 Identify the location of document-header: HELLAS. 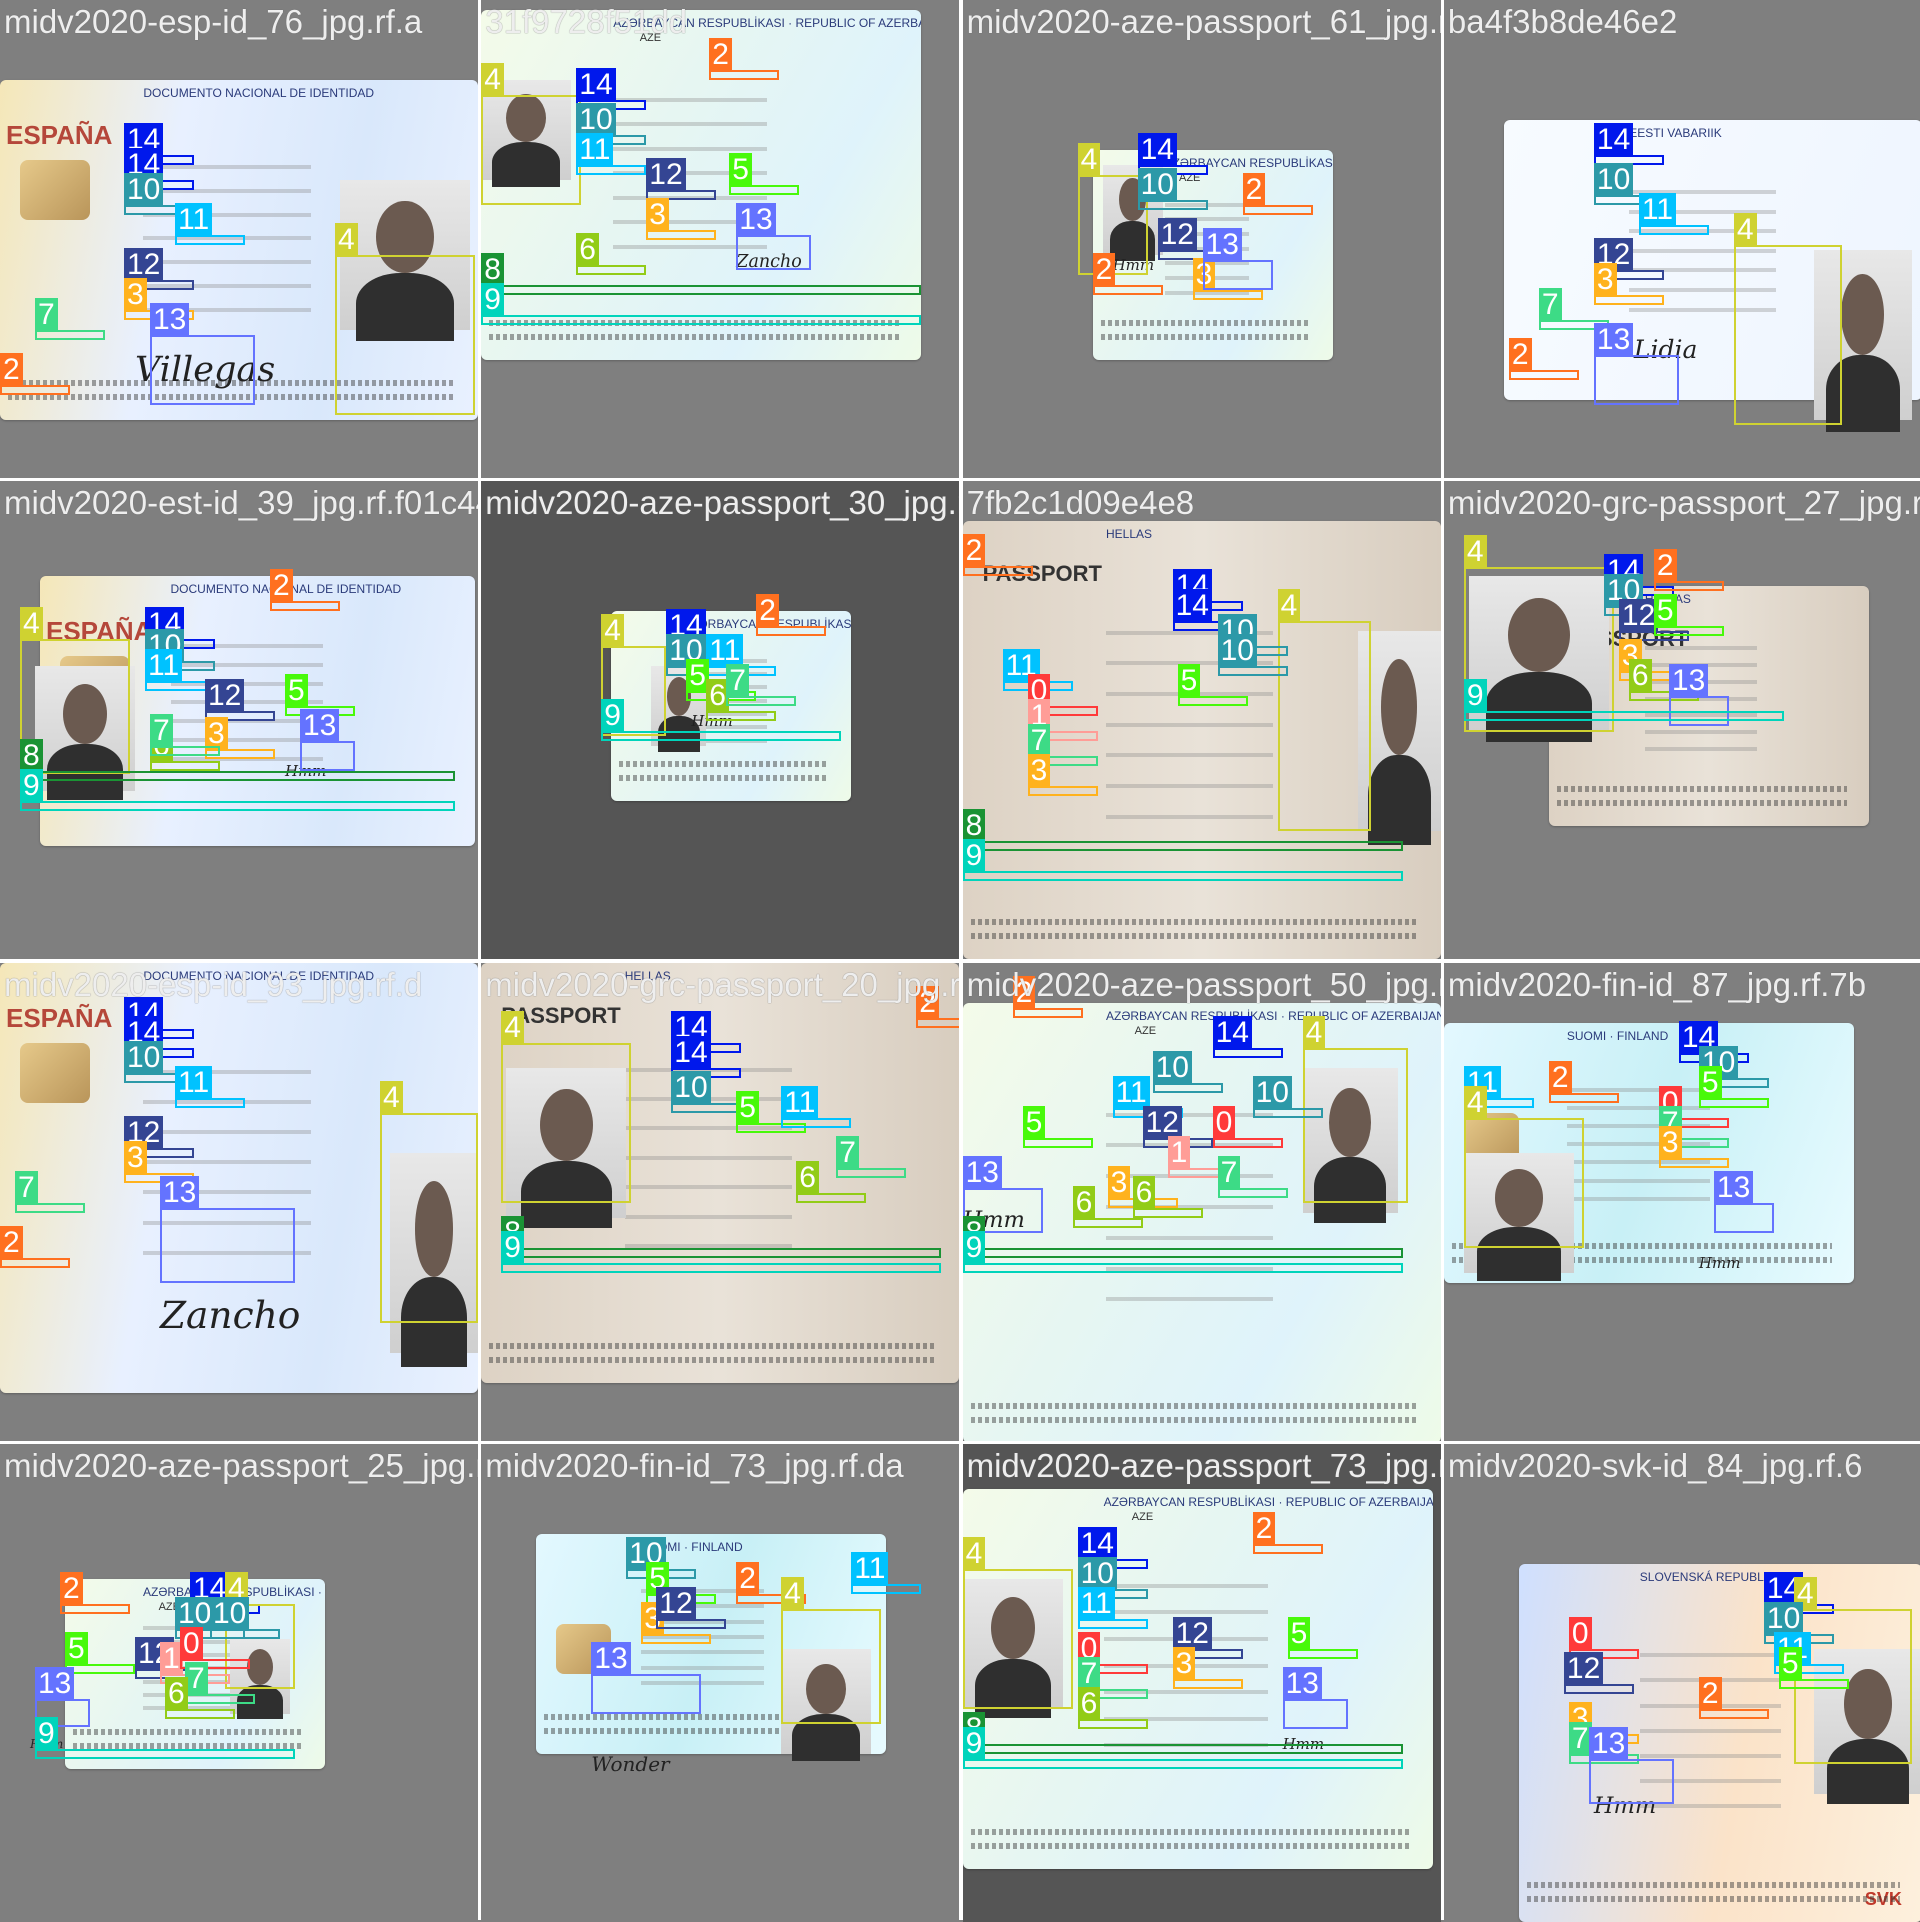
(1129, 534).